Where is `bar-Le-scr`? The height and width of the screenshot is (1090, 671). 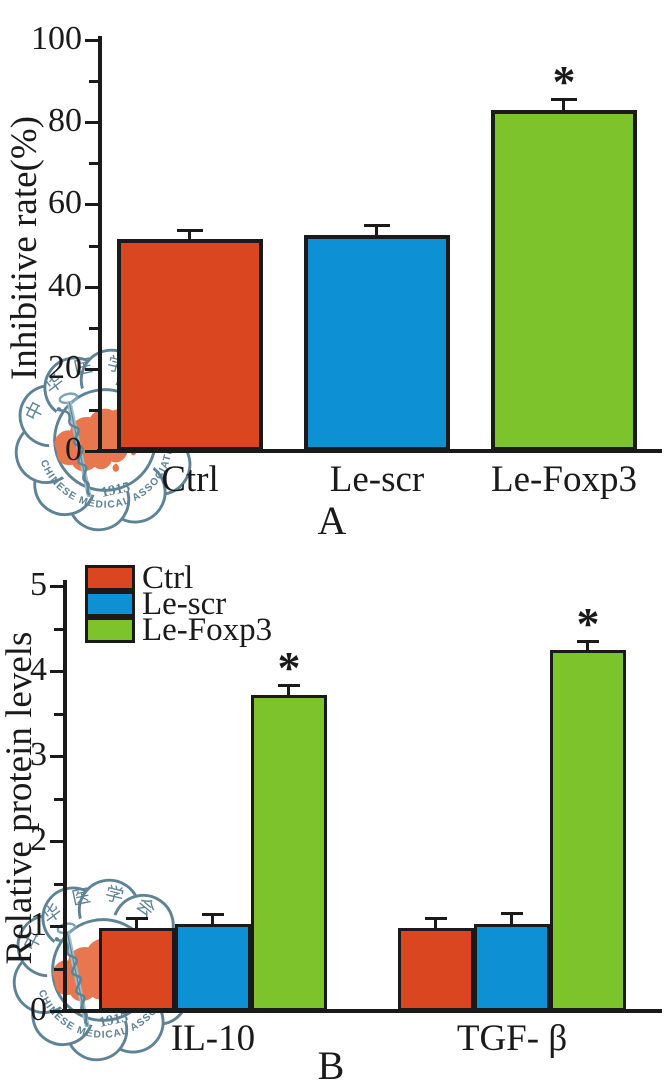
bar-Le-scr is located at coordinates (377, 343).